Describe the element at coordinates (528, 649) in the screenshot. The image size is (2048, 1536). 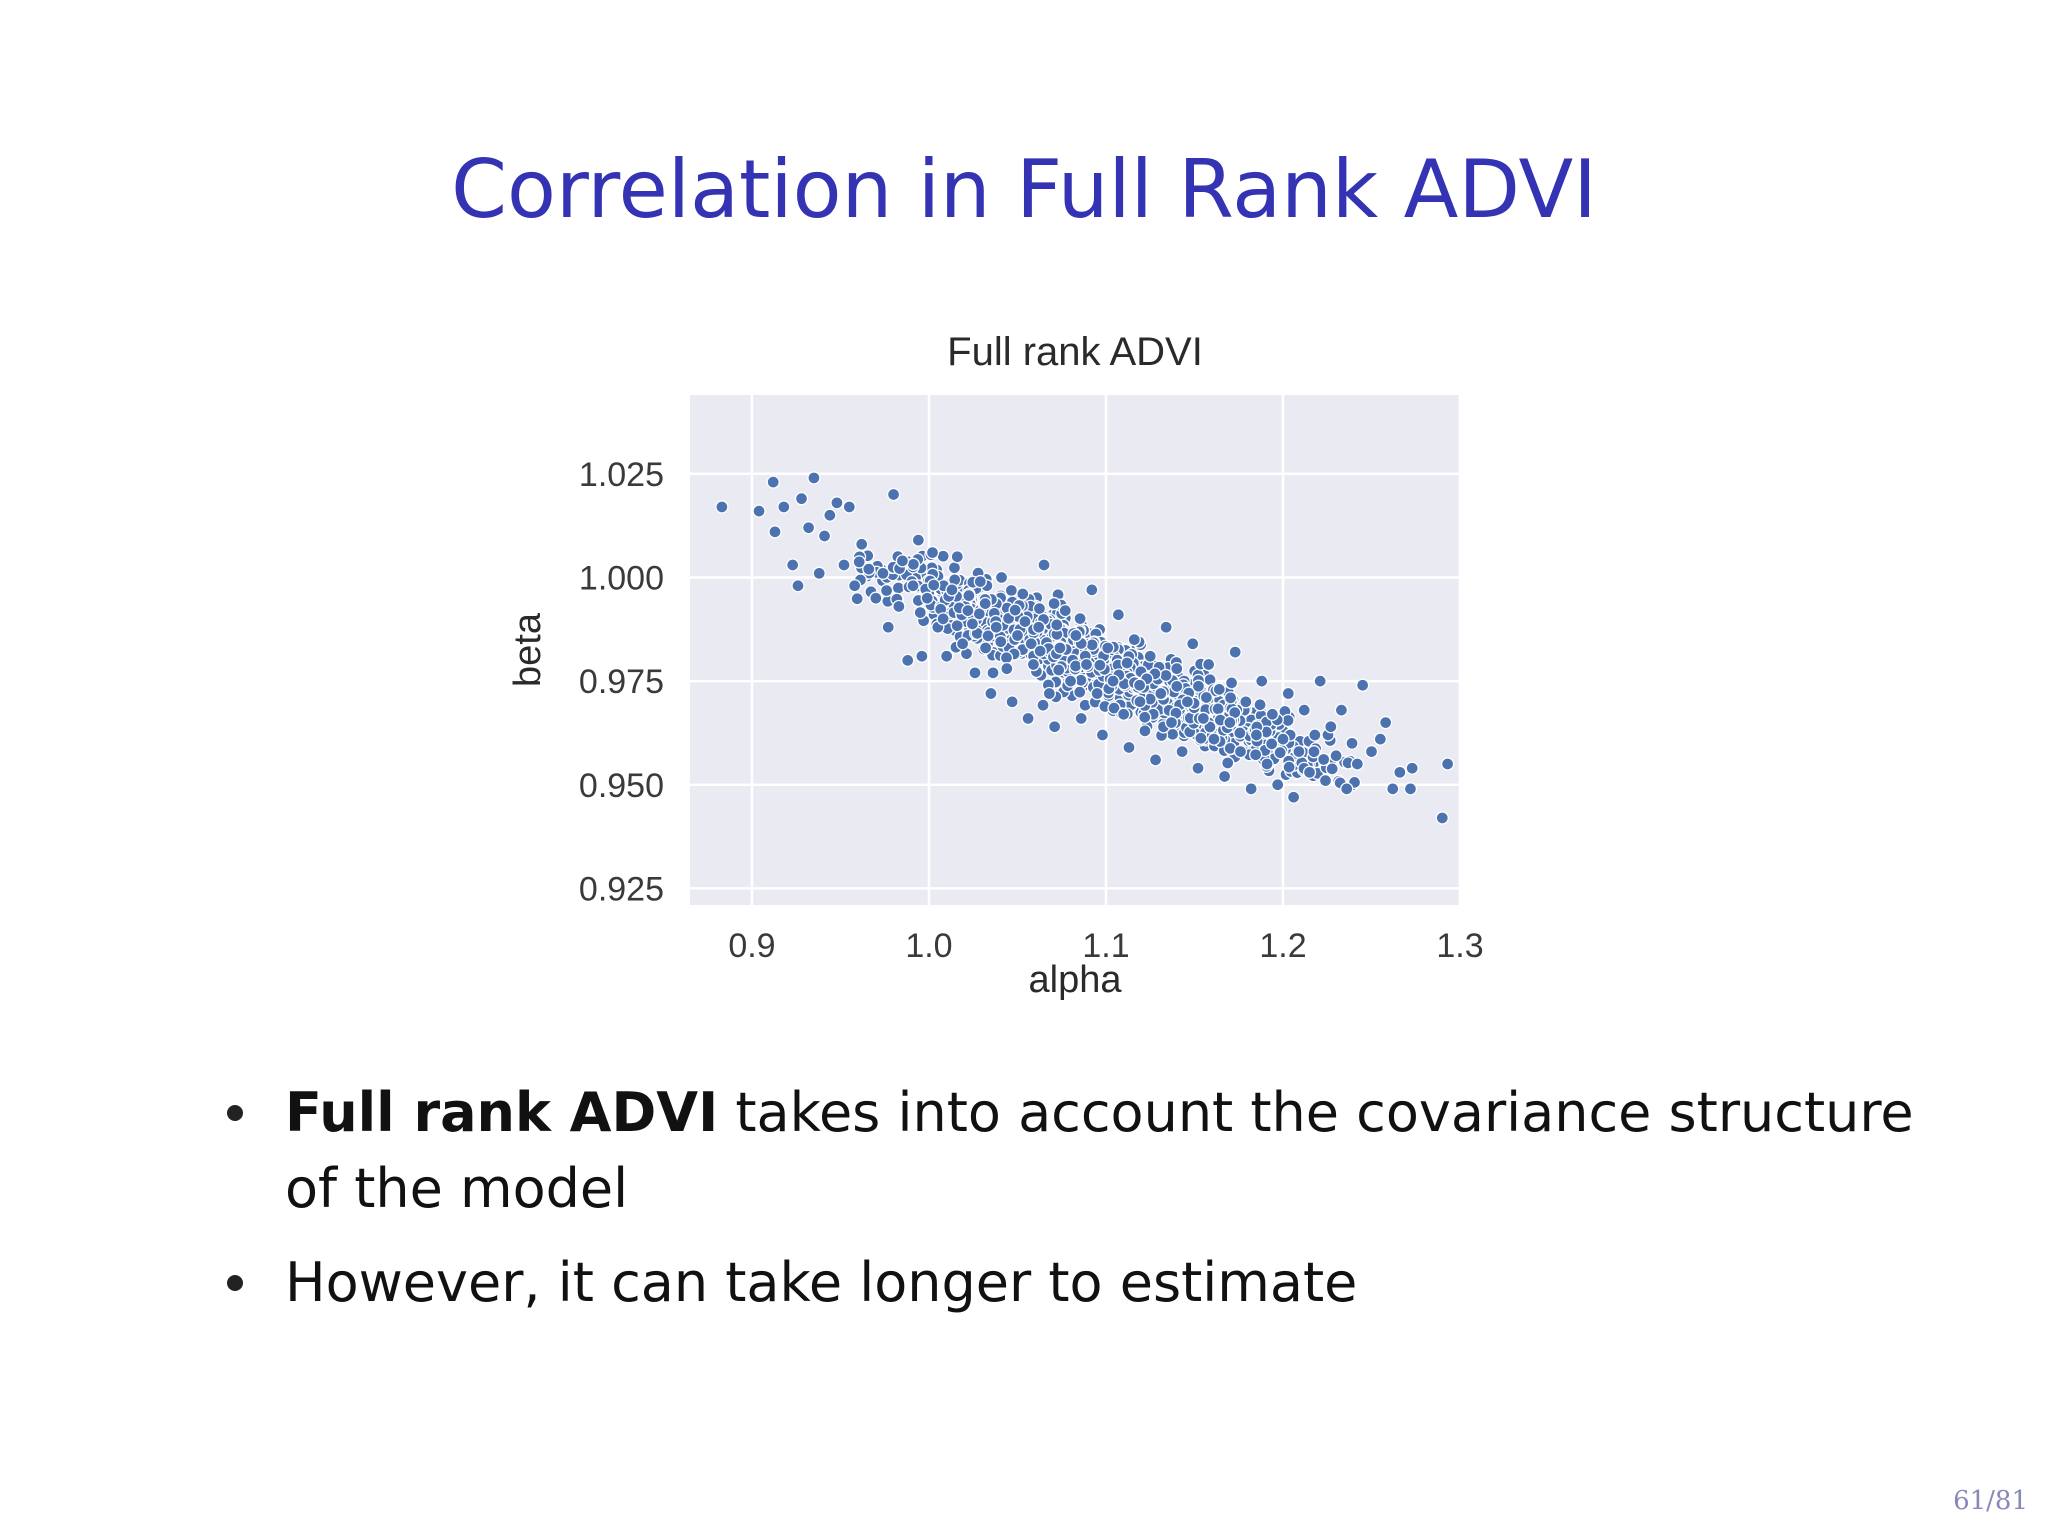
I see `y-axis-title: beta` at that location.